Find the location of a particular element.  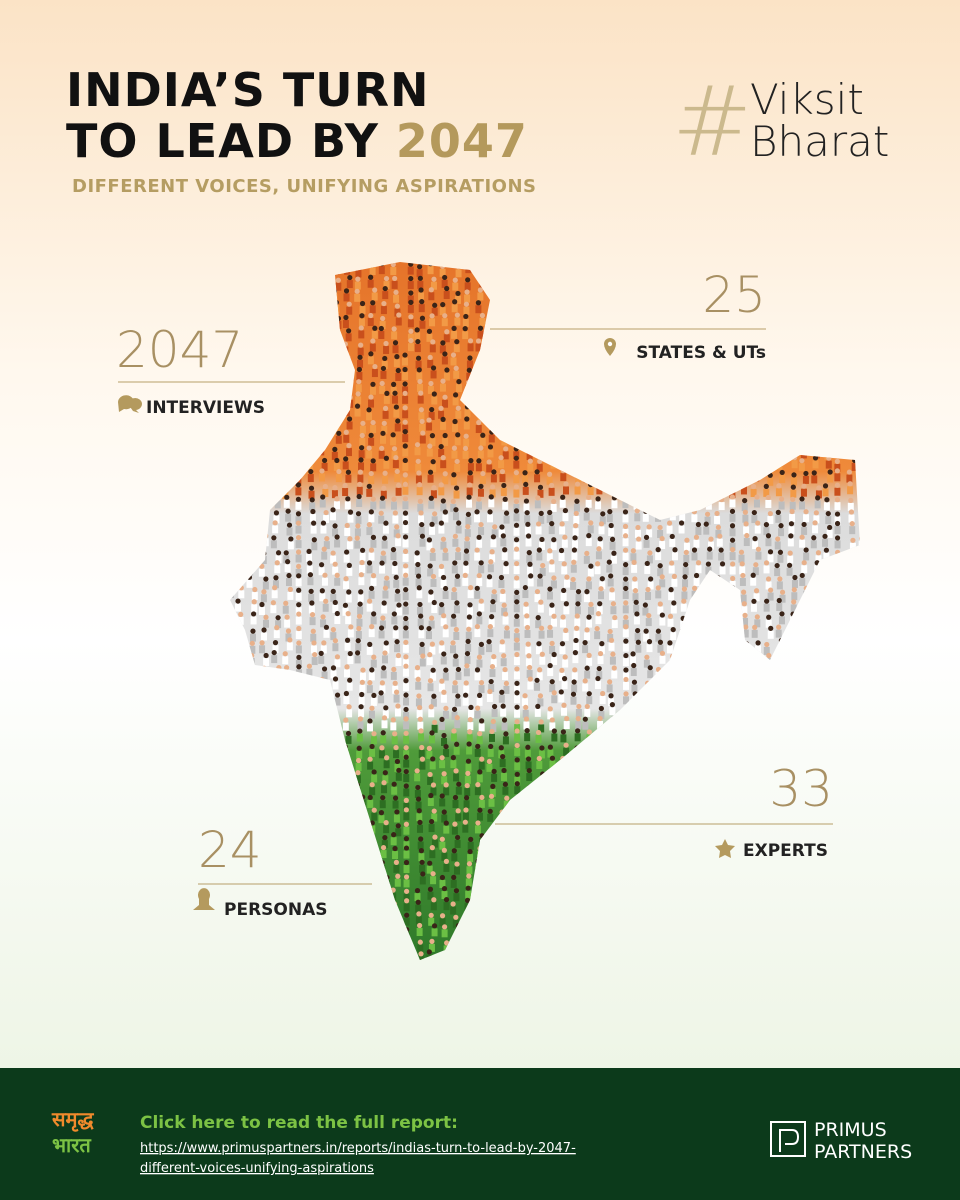

title-line: INDIA’S TURN is located at coordinates (248, 90).